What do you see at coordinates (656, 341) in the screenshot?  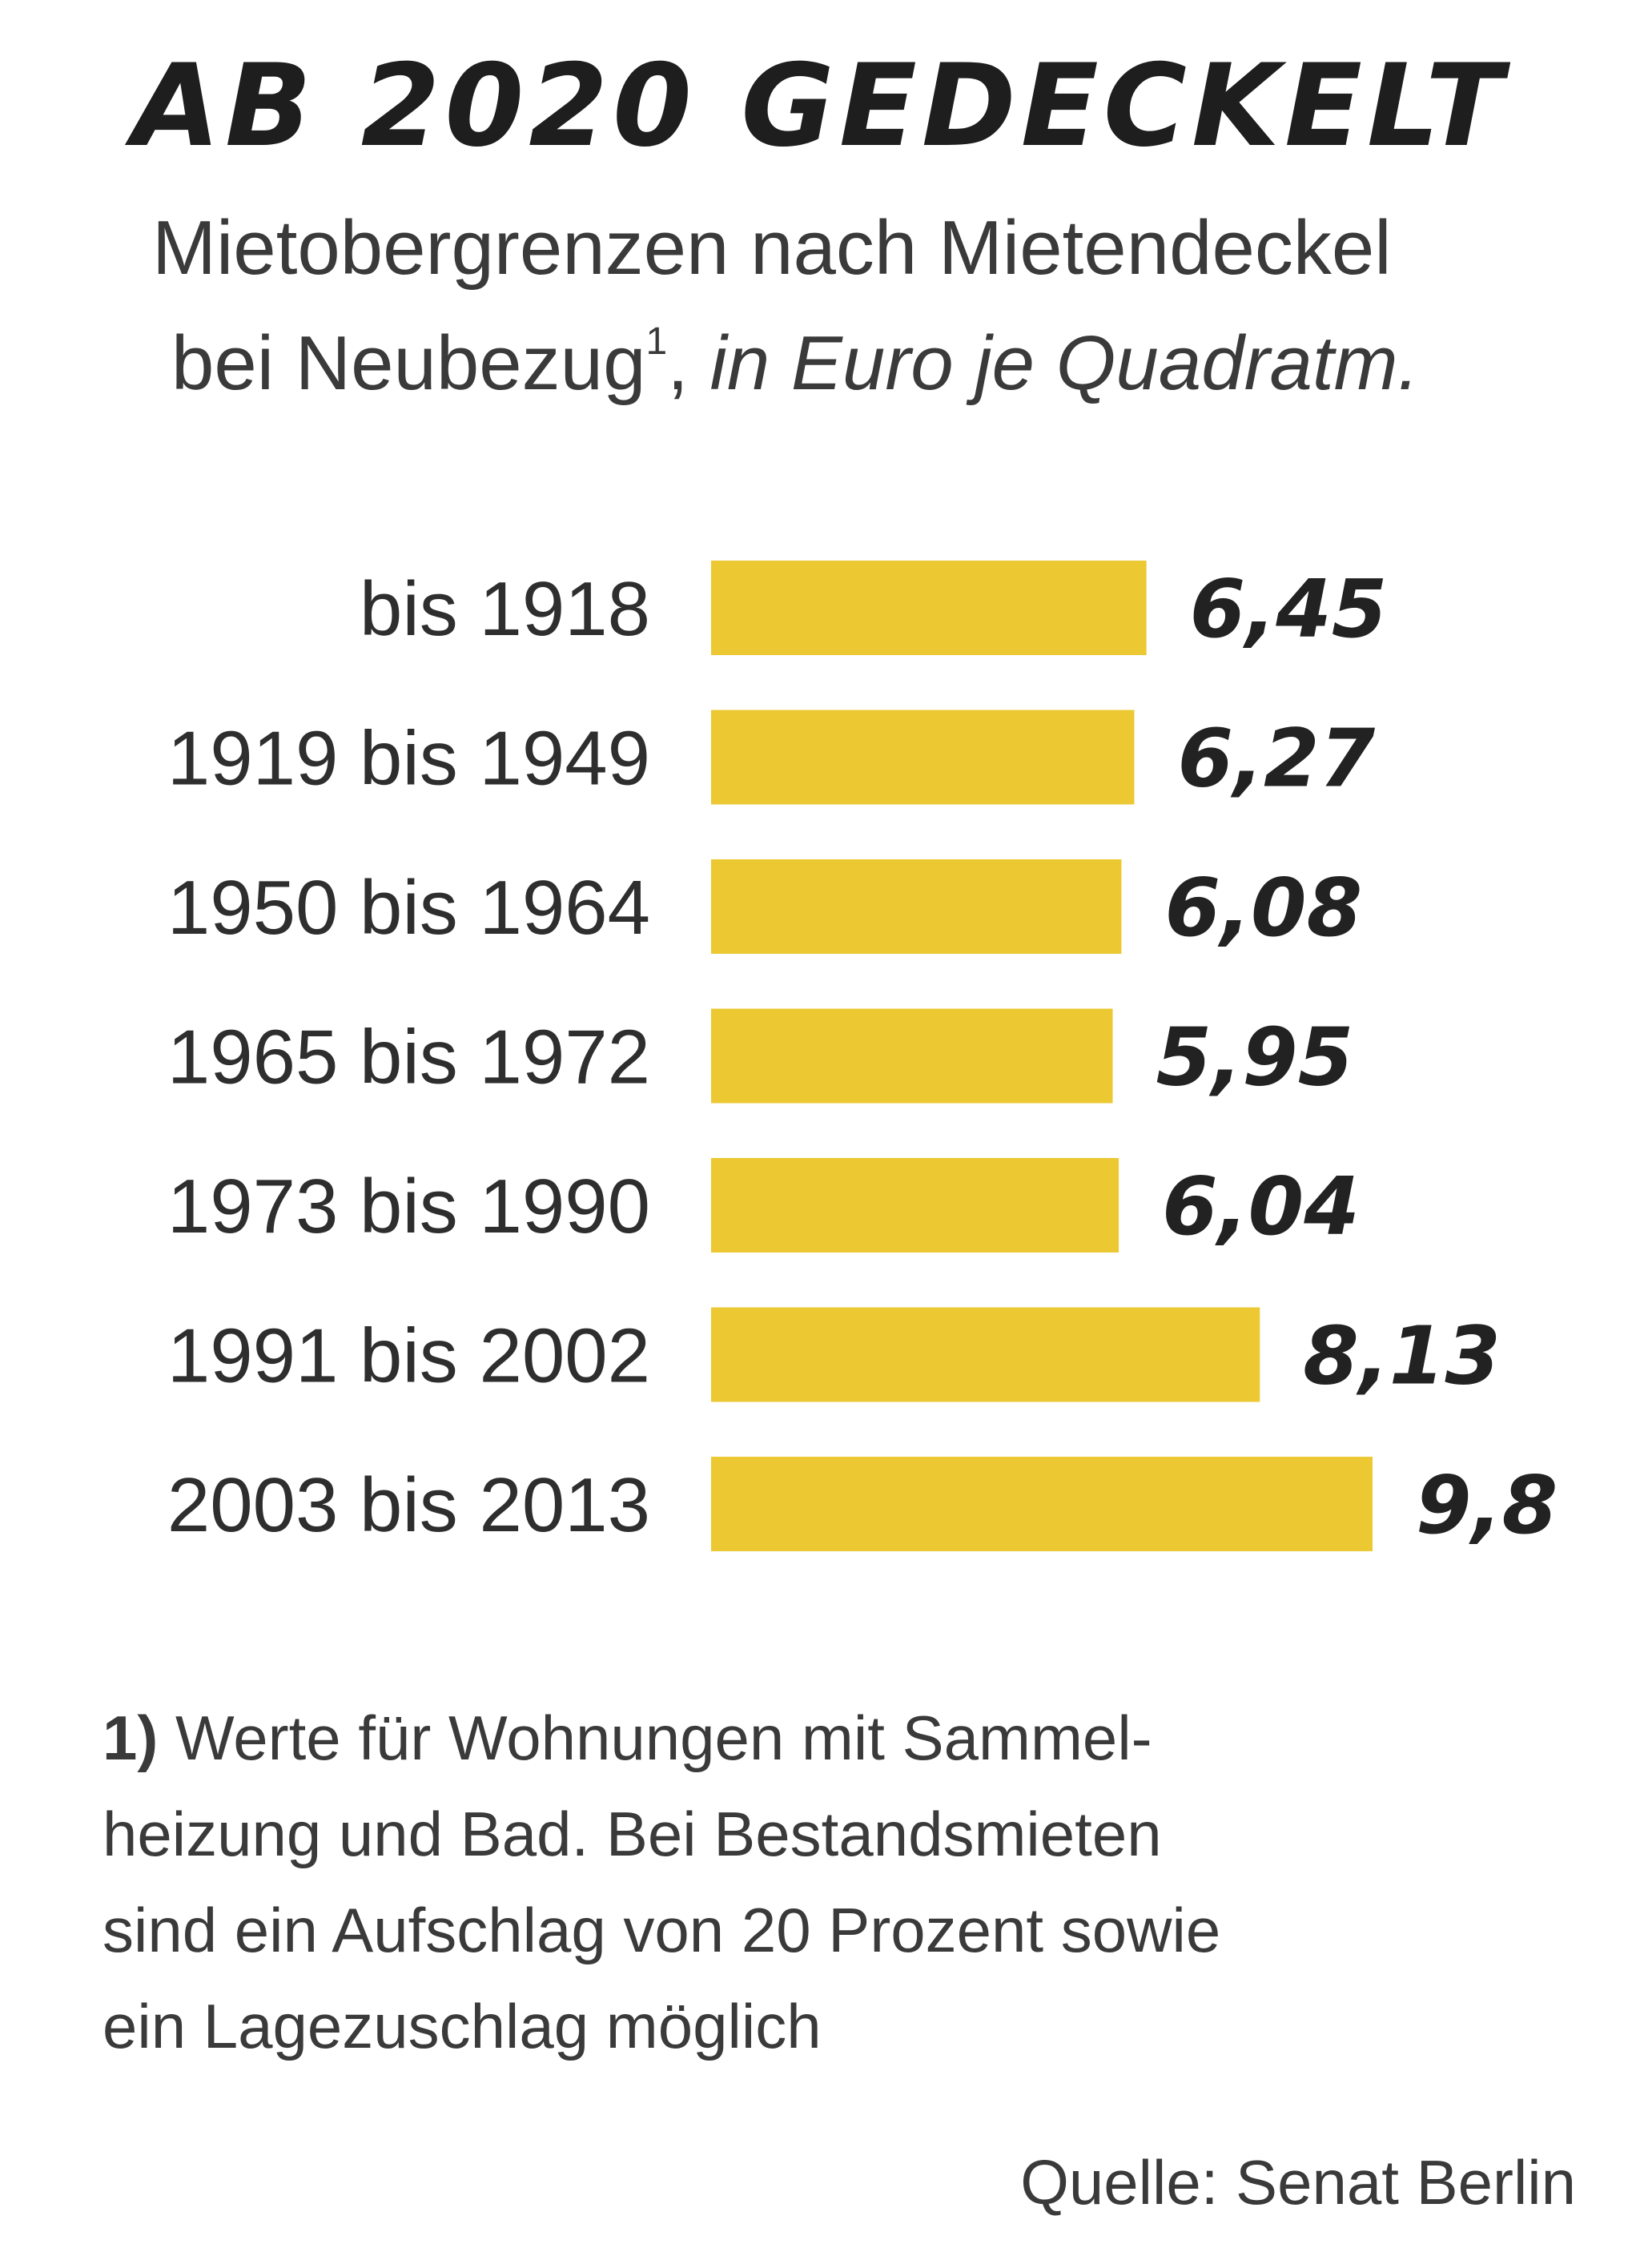 I see `subtitle-footnote-marker: 1` at bounding box center [656, 341].